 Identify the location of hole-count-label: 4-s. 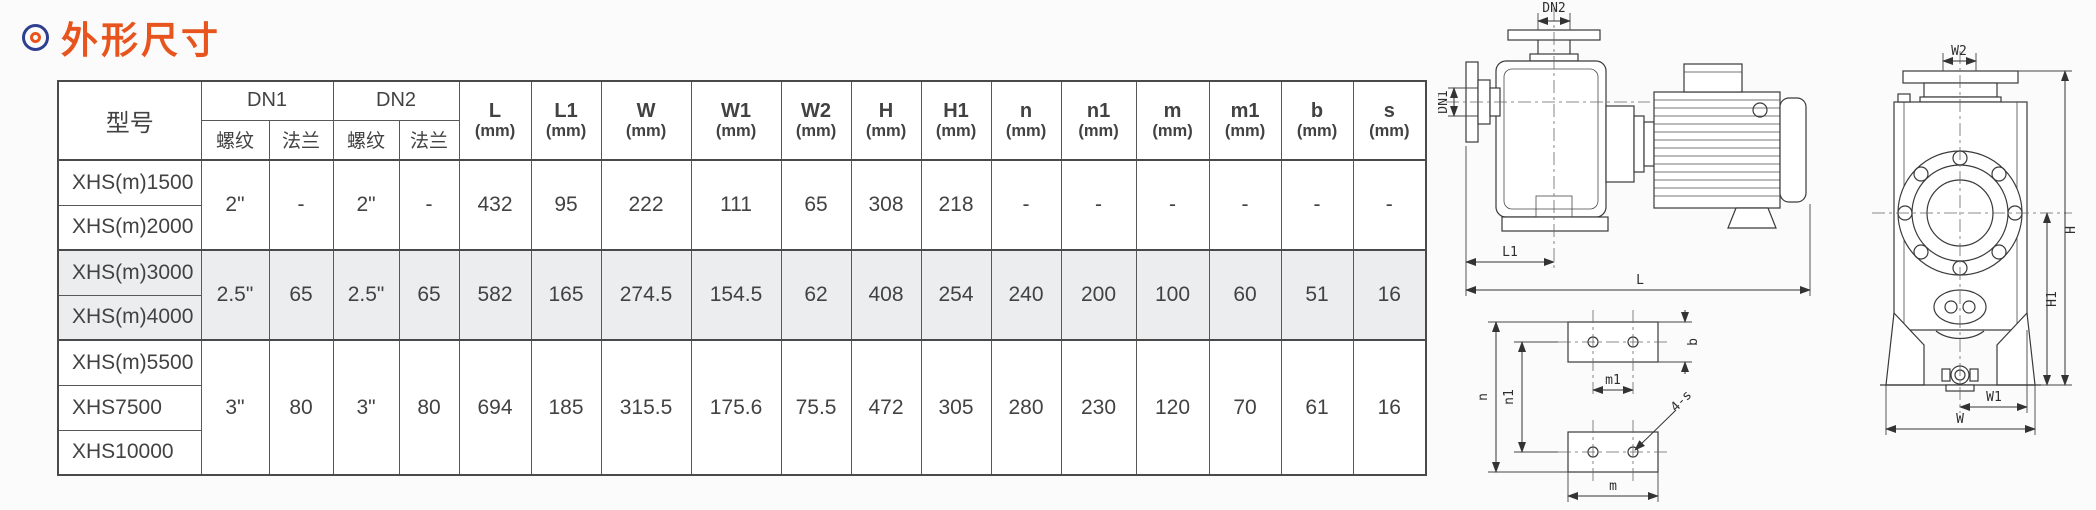
(1681, 401).